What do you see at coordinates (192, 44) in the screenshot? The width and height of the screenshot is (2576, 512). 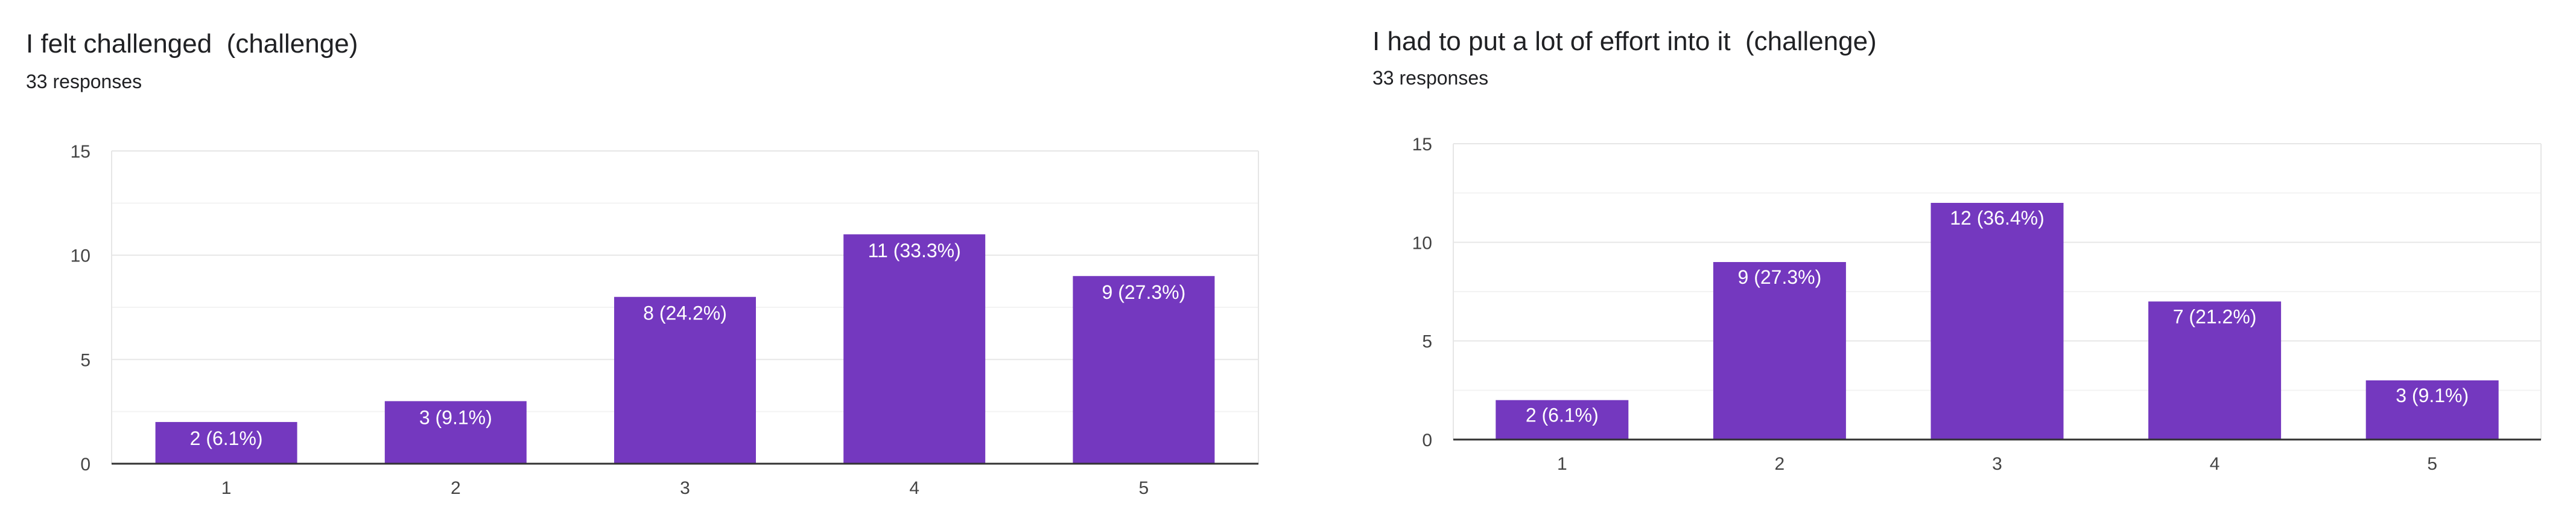 I see `chart-title: I felt challenged (challenge)` at bounding box center [192, 44].